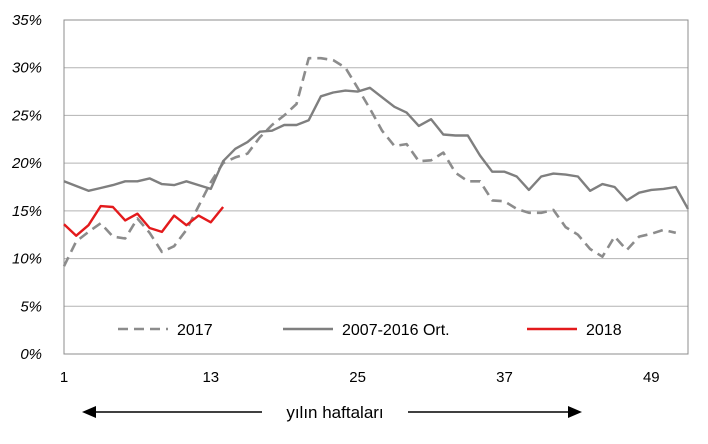 The height and width of the screenshot is (444, 708). I want to click on legend-label: 2018, so click(604, 330).